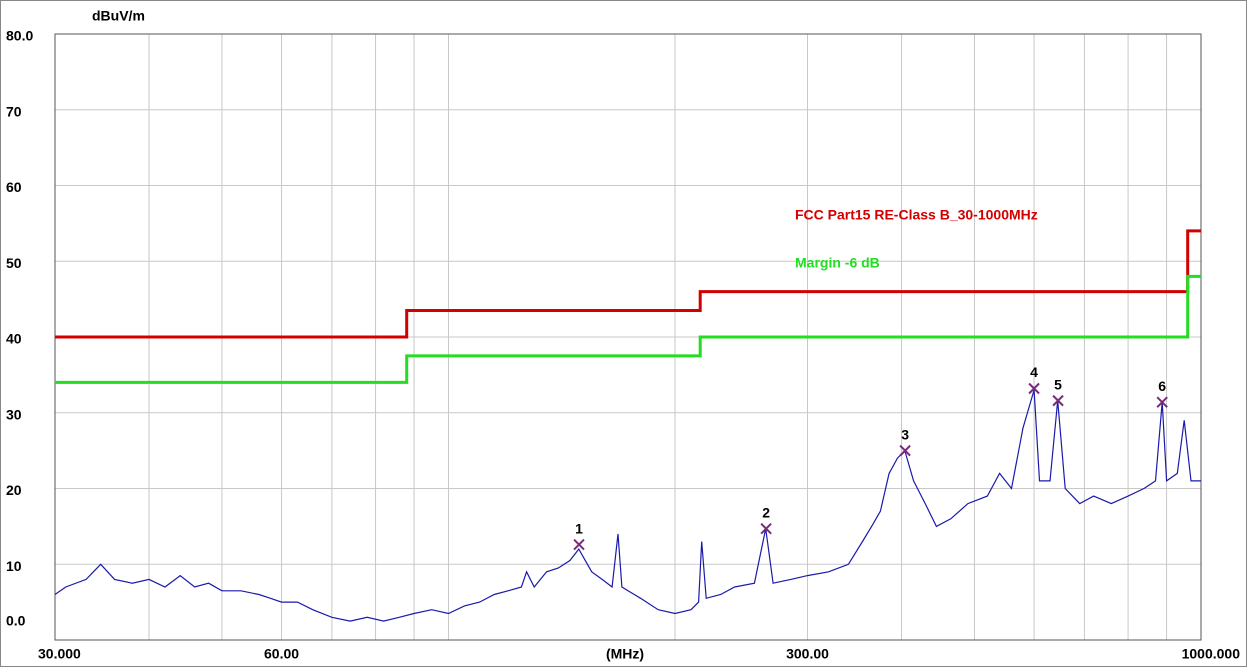 This screenshot has width=1247, height=667. Describe the element at coordinates (14, 490) in the screenshot. I see `y-tick-label: 20` at that location.